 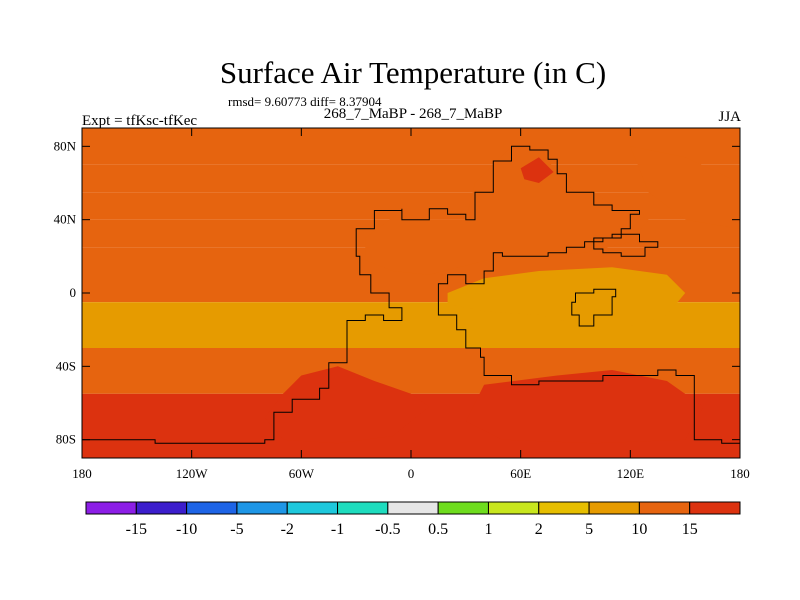 What do you see at coordinates (186, 529) in the screenshot?
I see `colorbar-label: -10` at bounding box center [186, 529].